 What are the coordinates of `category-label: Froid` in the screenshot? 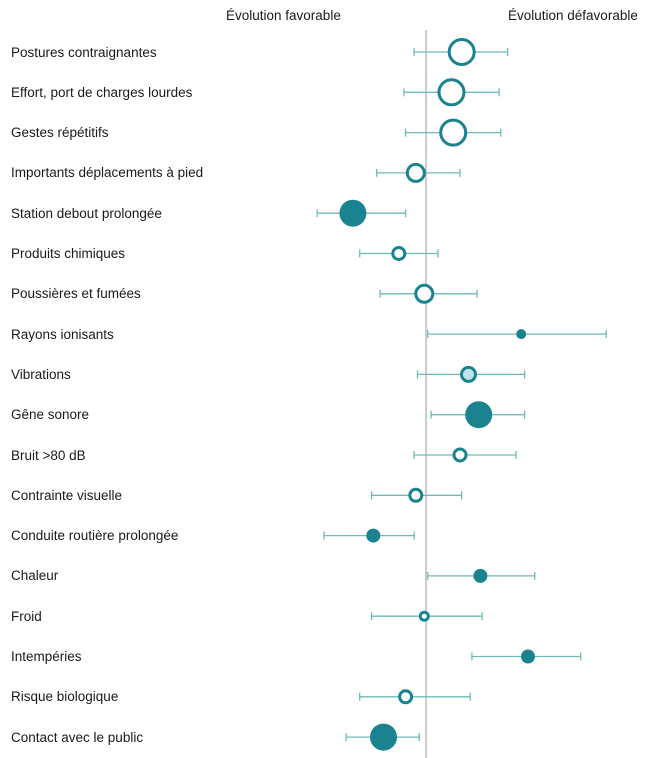 It's located at (26, 616).